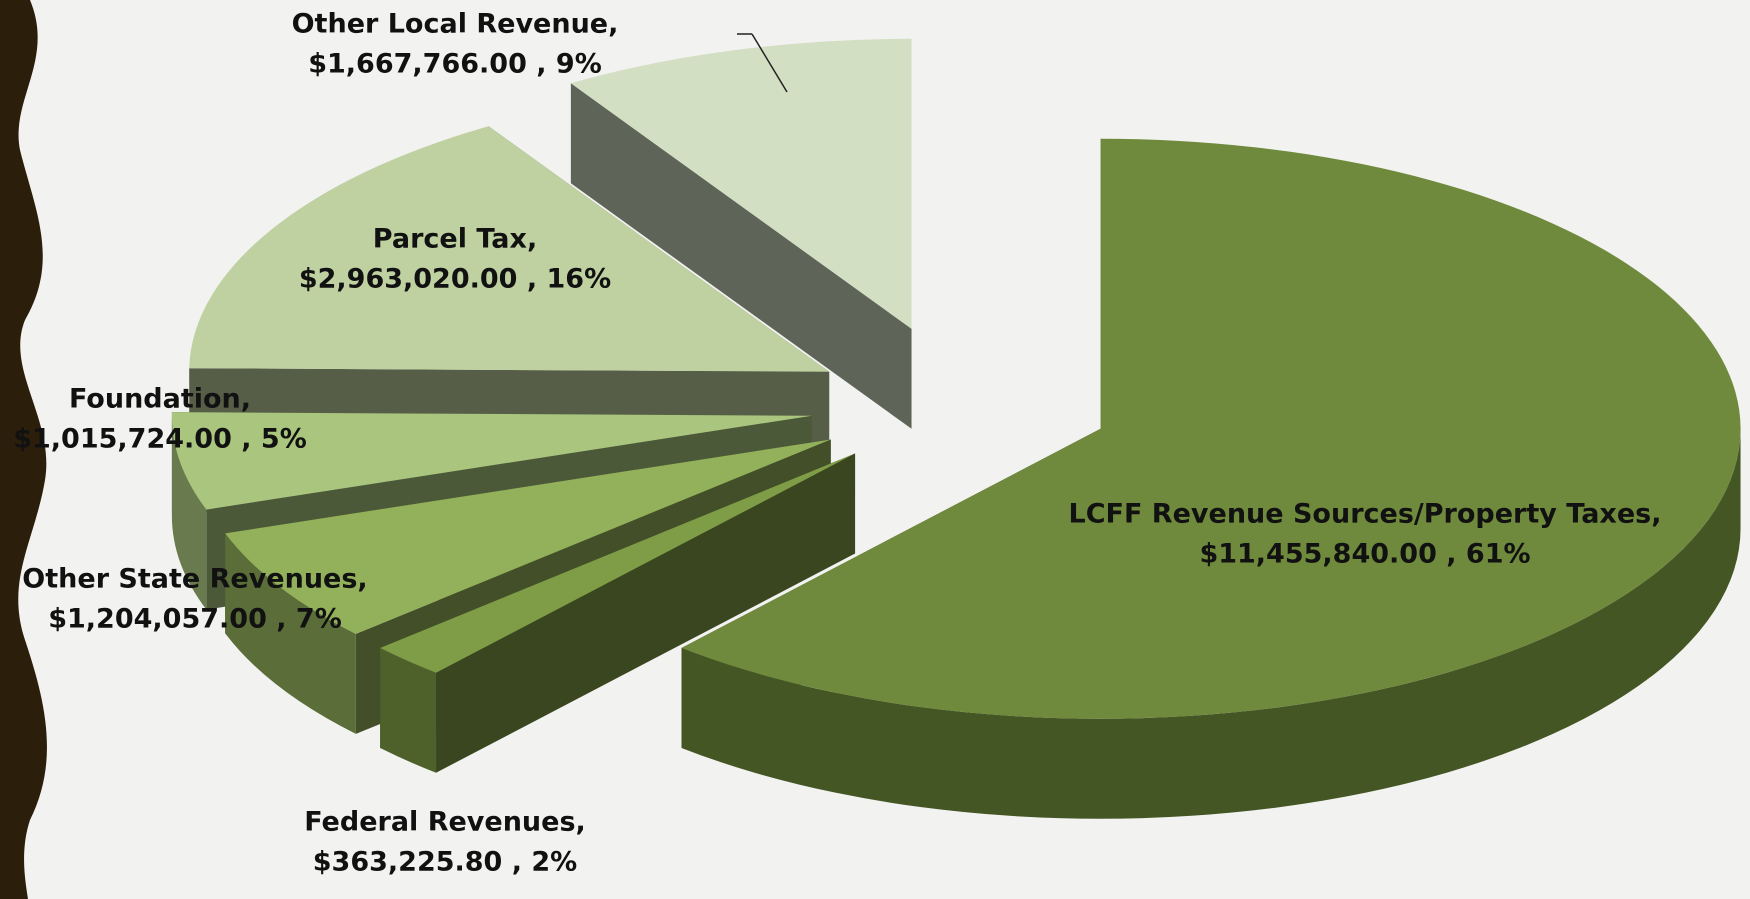 This screenshot has height=899, width=1750. What do you see at coordinates (455, 64) in the screenshot?
I see `slice-value-label: $1,667,766.00 , 9%` at bounding box center [455, 64].